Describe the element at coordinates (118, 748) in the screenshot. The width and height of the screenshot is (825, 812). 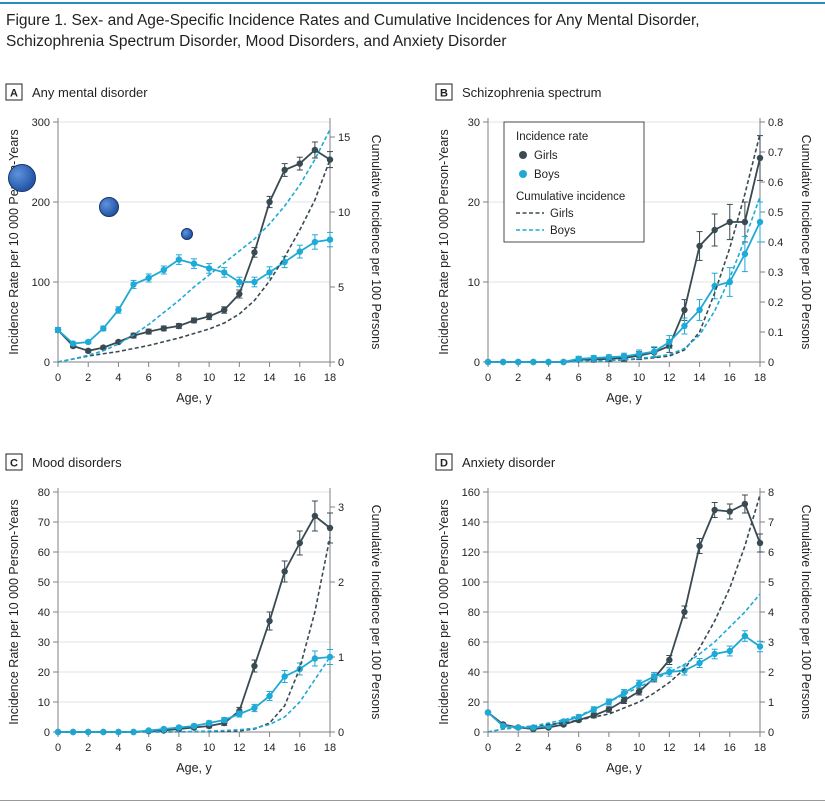
I see `x-tick-label: 4` at that location.